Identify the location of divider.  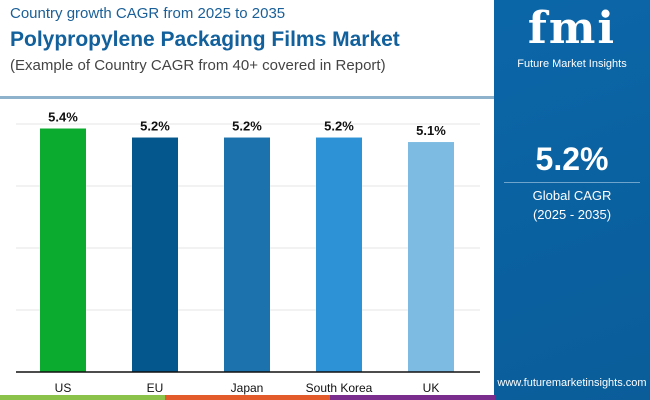
(572, 182).